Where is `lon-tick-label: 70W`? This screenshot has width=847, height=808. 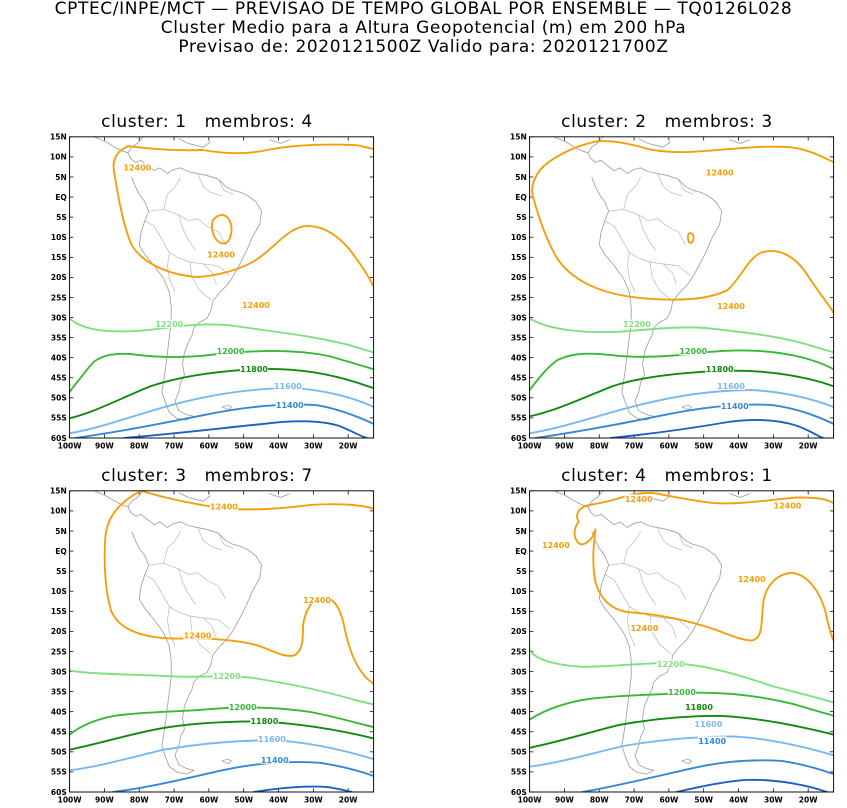
lon-tick-label: 70W is located at coordinates (174, 445).